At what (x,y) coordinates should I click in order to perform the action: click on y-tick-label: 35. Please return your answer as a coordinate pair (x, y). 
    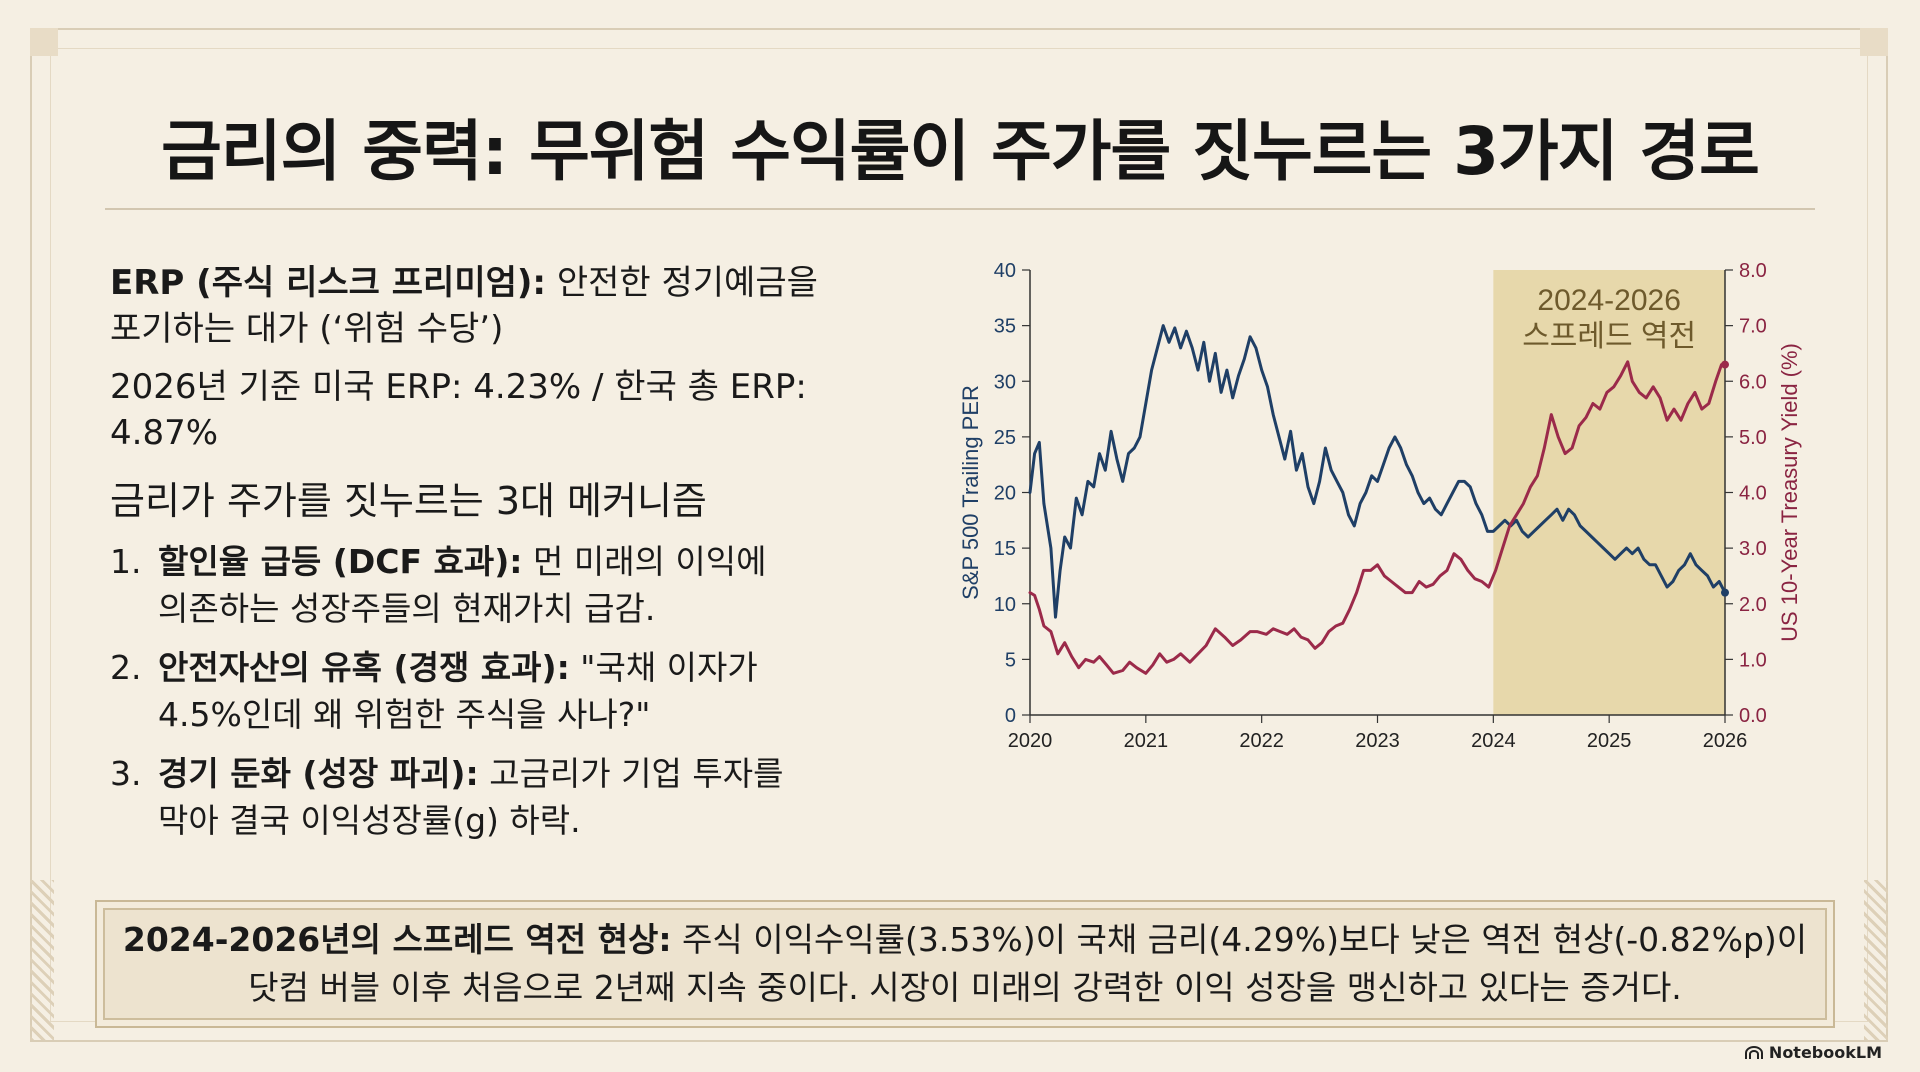
    Looking at the image, I should click on (1005, 327).